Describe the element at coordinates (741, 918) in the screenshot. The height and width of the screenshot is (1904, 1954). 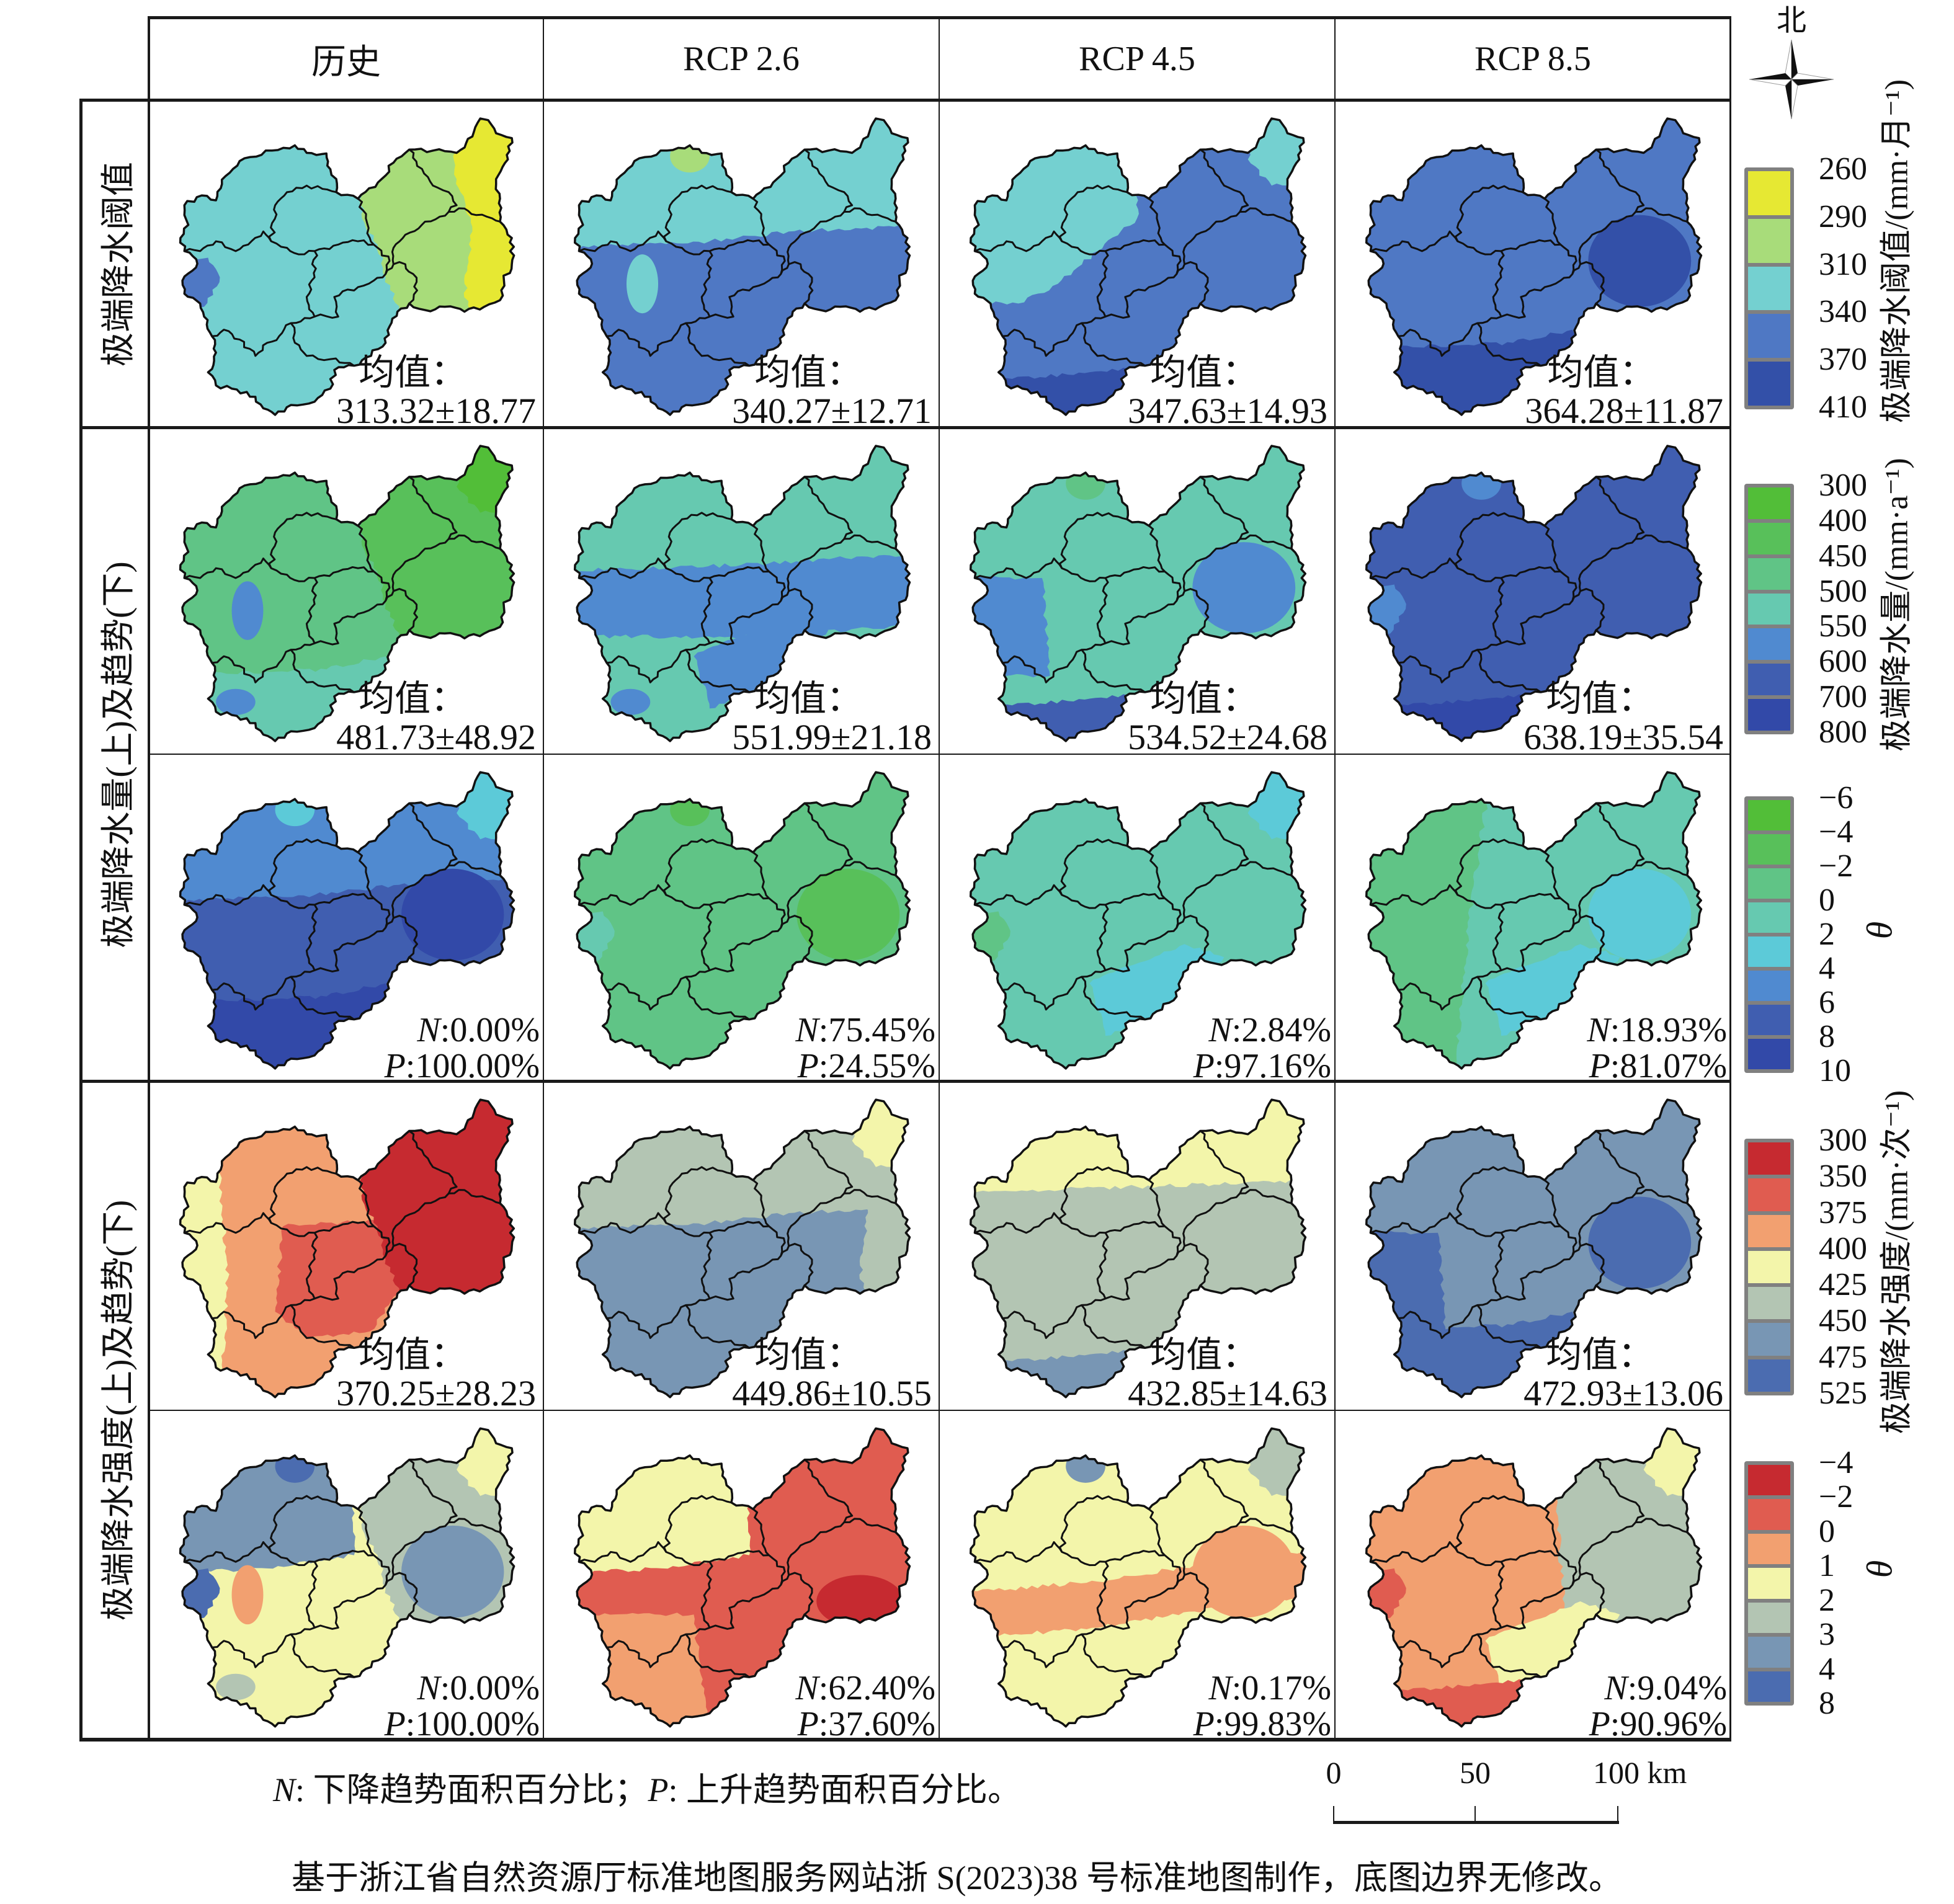
I see `map-panel-amount-trend-rcp26: N:75.45% P:24.55%` at that location.